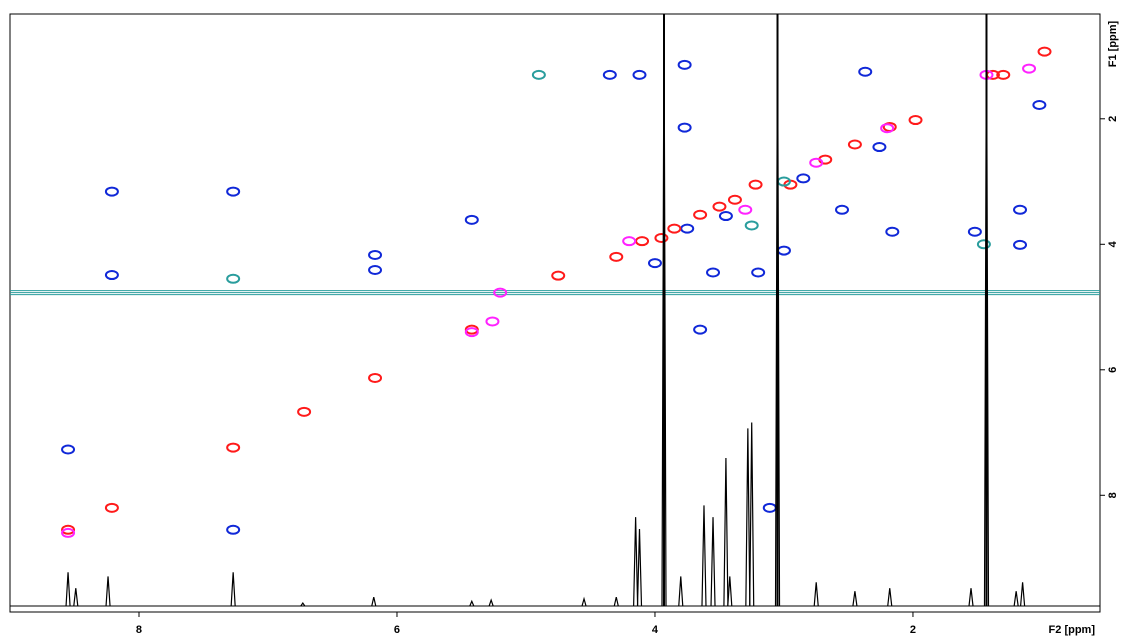 Image resolution: width=1126 pixels, height=636 pixels. Describe the element at coordinates (1113, 370) in the screenshot. I see `y-tick-label: 6` at that location.